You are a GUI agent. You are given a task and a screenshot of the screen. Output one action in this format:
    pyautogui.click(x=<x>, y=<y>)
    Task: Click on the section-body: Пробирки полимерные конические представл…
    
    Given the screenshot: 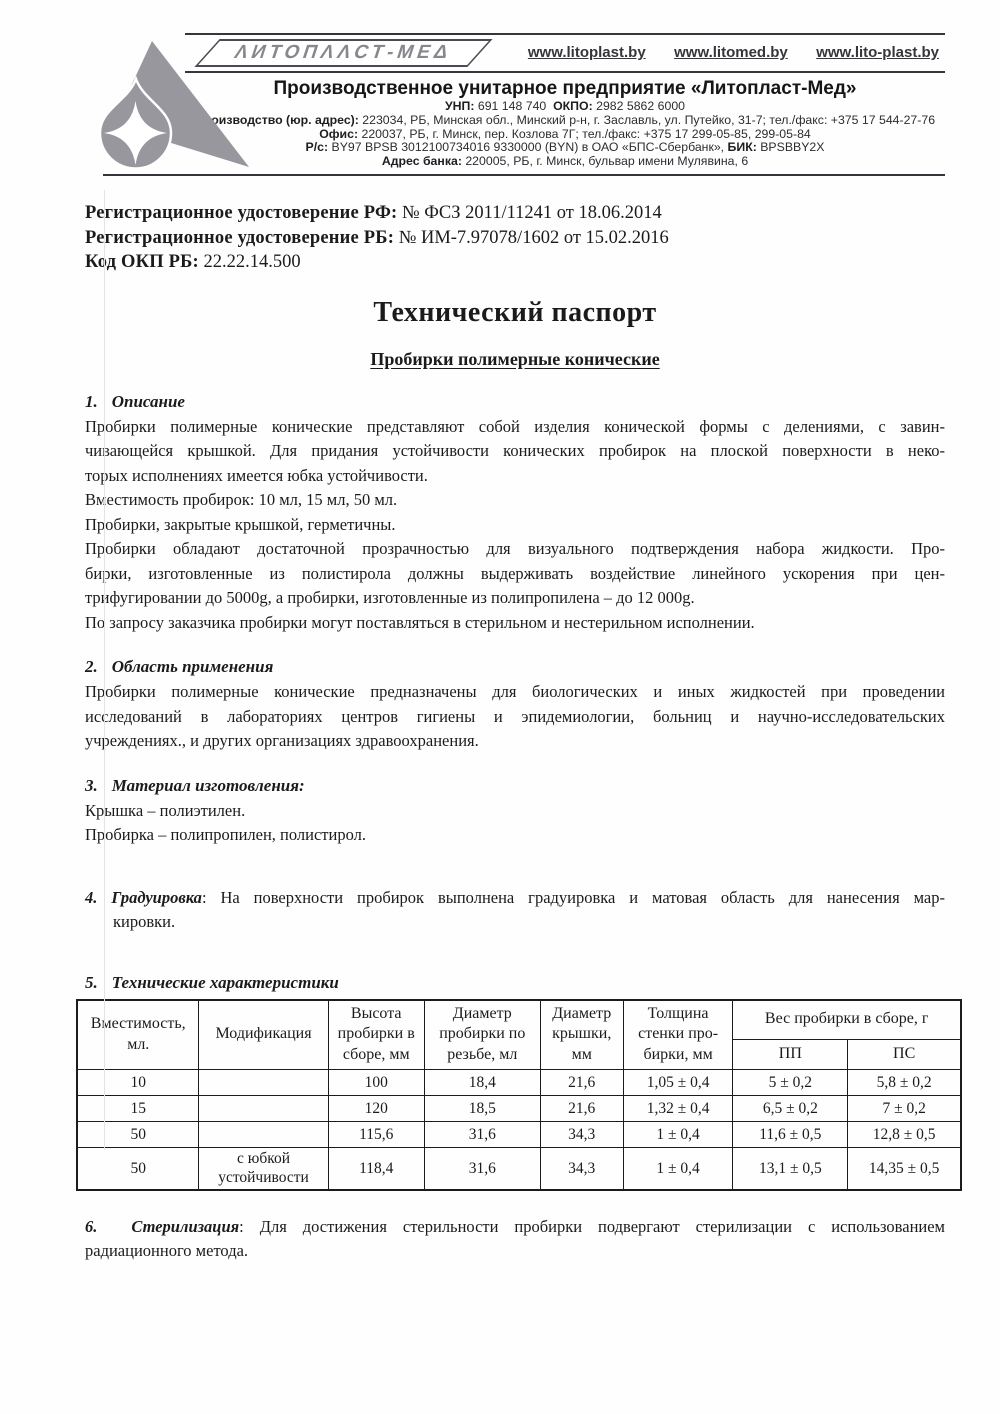 What is the action you would take?
    pyautogui.click(x=515, y=525)
    